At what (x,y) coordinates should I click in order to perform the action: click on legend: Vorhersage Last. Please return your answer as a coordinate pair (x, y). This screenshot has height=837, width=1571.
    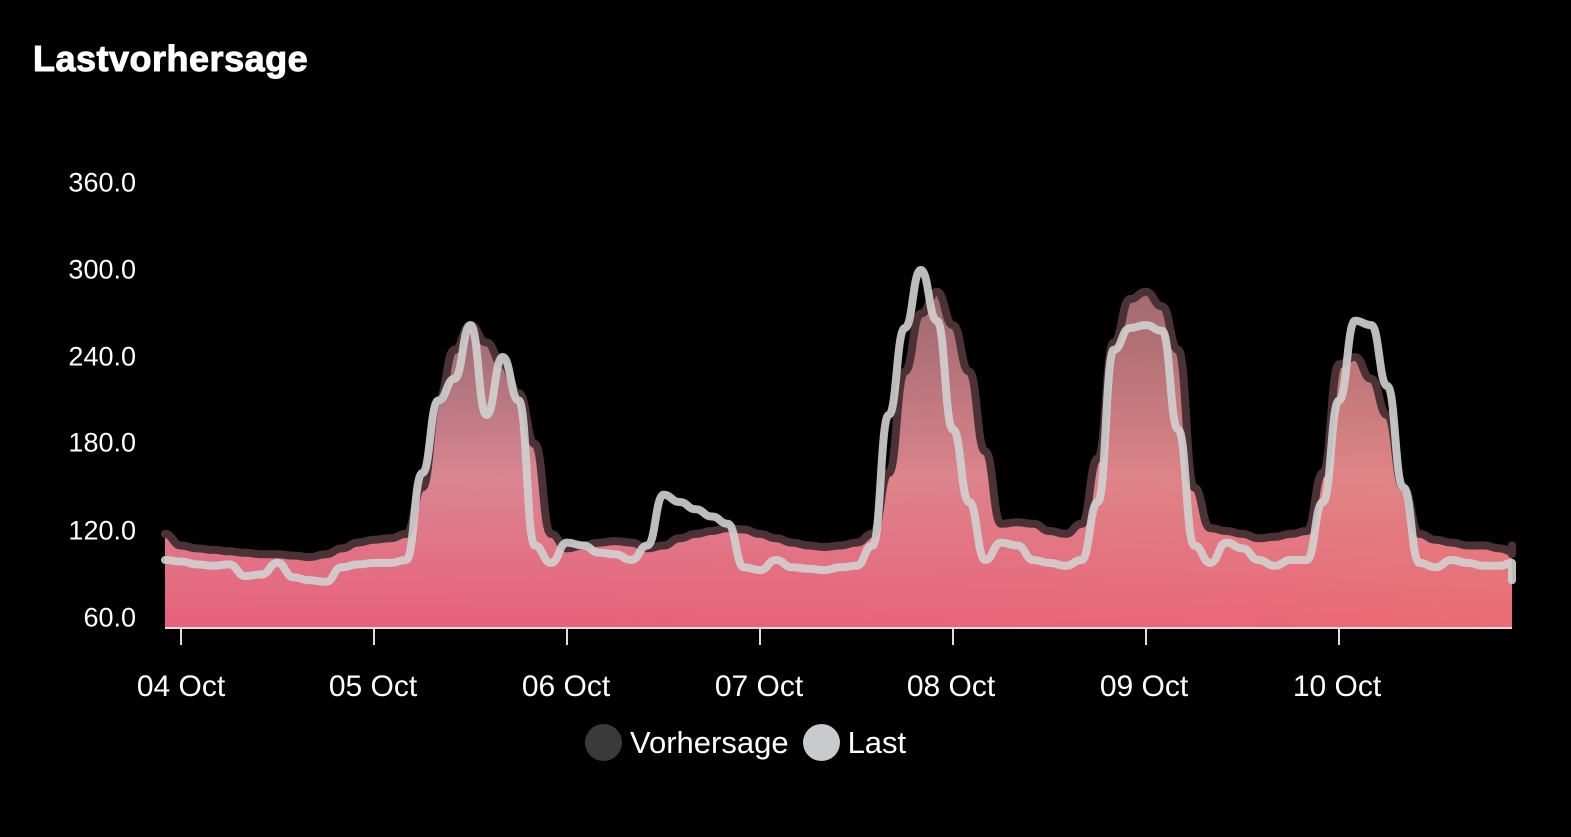
    Looking at the image, I should click on (752, 742).